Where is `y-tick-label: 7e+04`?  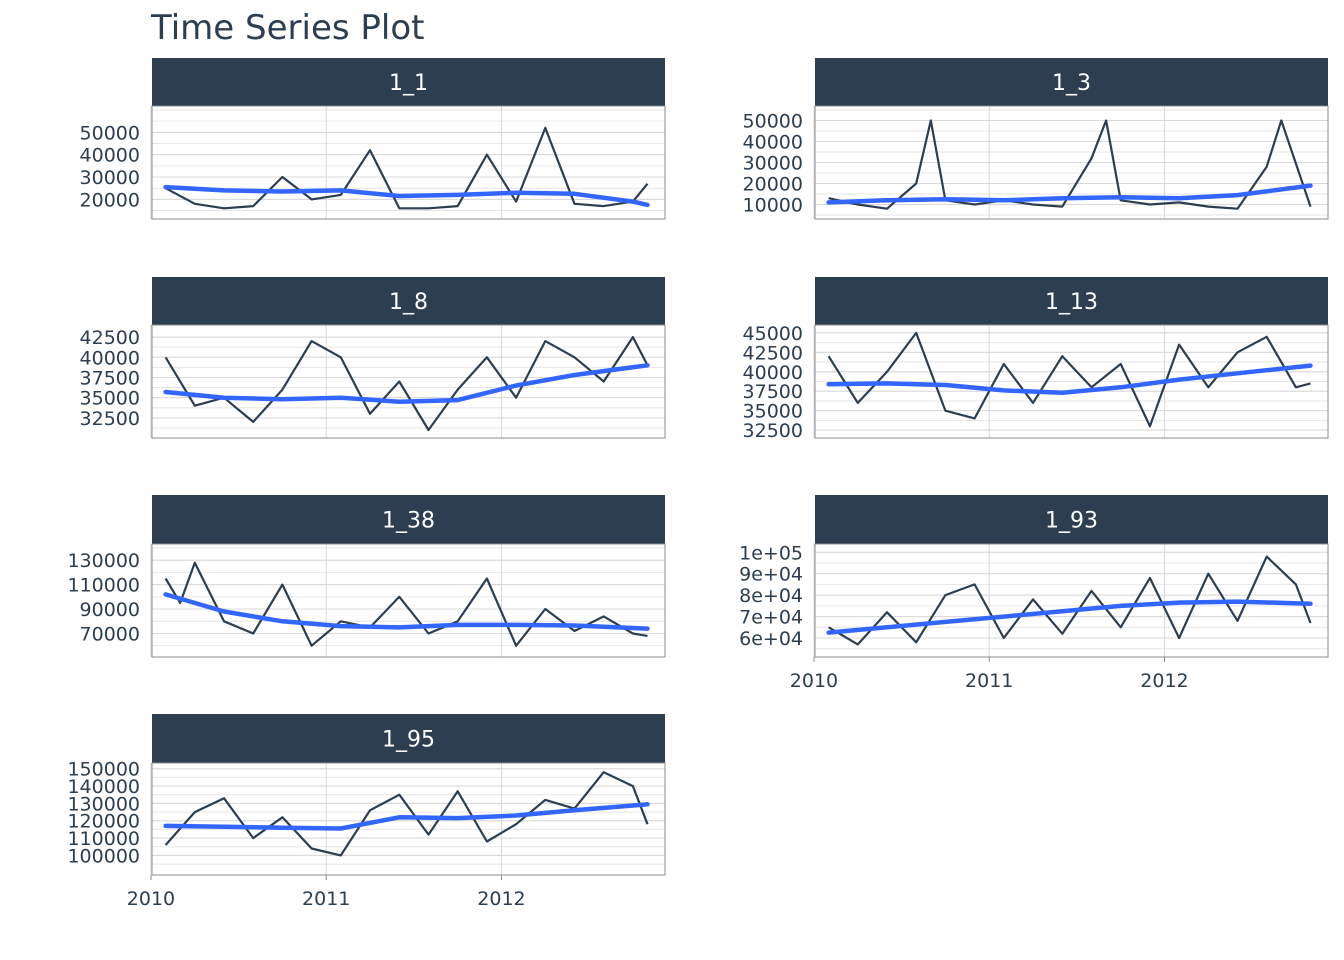 y-tick-label: 7e+04 is located at coordinates (771, 618).